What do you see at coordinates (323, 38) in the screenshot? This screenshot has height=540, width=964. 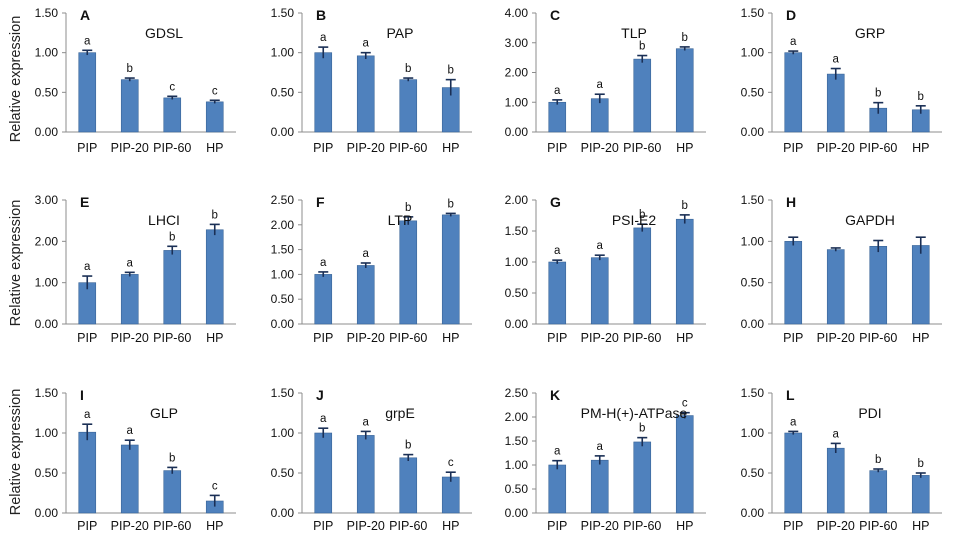 I see `panel-b-sig-0: a` at bounding box center [323, 38].